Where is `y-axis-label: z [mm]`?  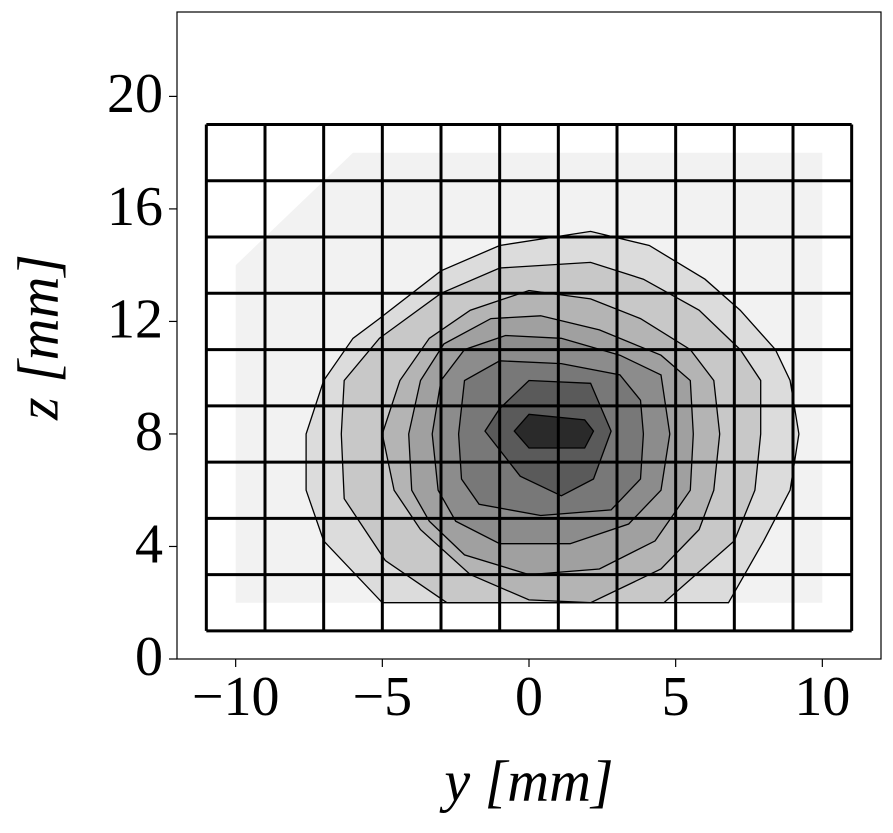 y-axis-label: z [mm] is located at coordinates (37, 337).